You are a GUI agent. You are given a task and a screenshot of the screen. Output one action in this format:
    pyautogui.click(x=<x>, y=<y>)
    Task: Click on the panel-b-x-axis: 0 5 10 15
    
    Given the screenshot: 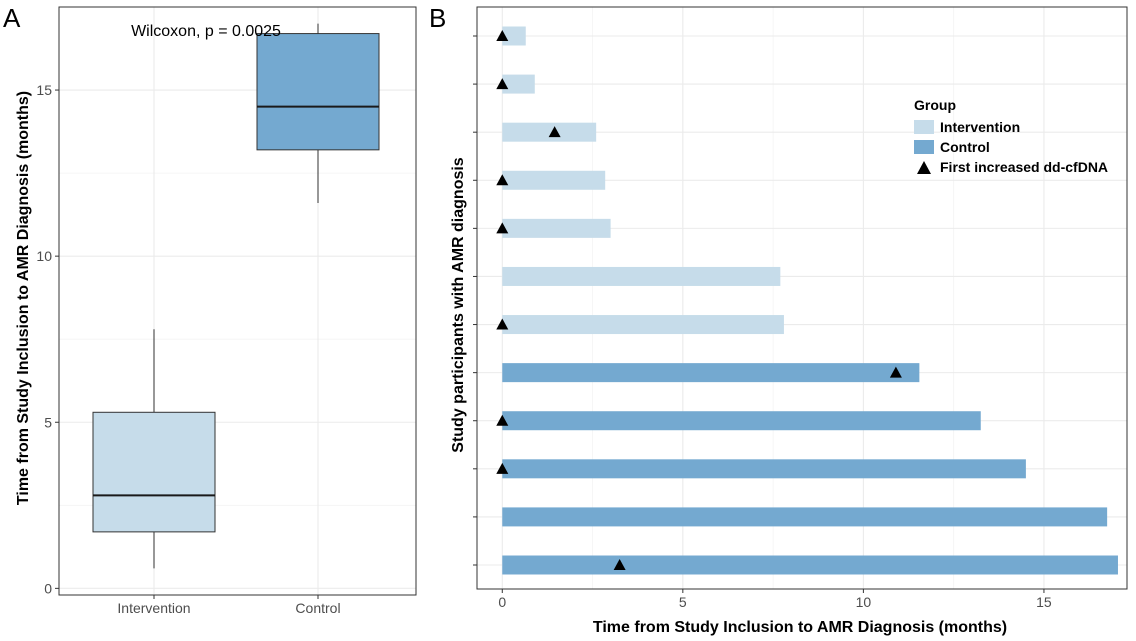 What is the action you would take?
    pyautogui.click(x=775, y=599)
    